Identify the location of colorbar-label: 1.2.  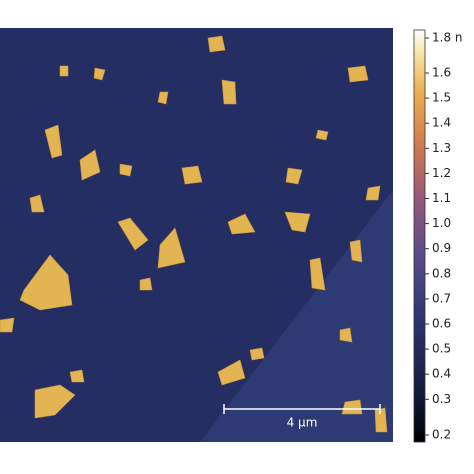
(441, 173).